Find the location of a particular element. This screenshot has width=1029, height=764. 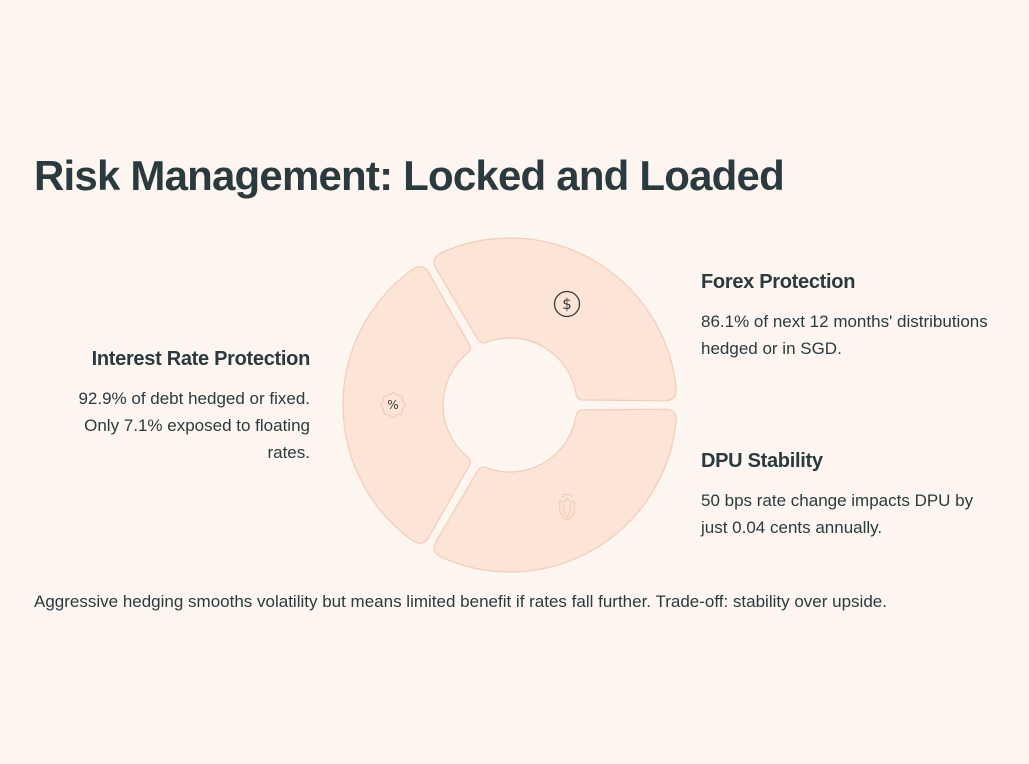

forex-heading: Forex Protection is located at coordinates (778, 282).